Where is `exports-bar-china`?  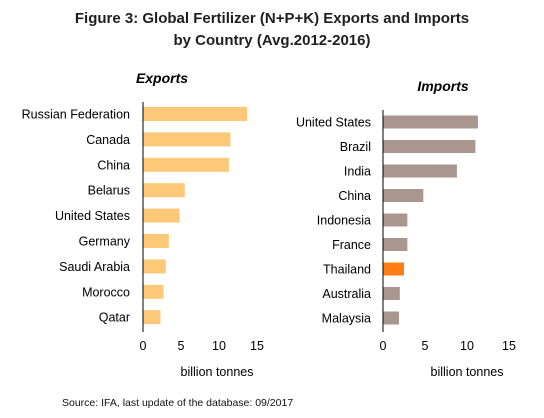 exports-bar-china is located at coordinates (186, 164).